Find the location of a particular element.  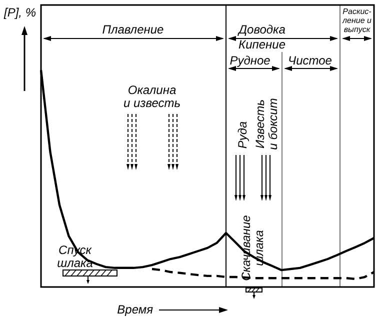

text: Рудное is located at coordinates (250, 60).